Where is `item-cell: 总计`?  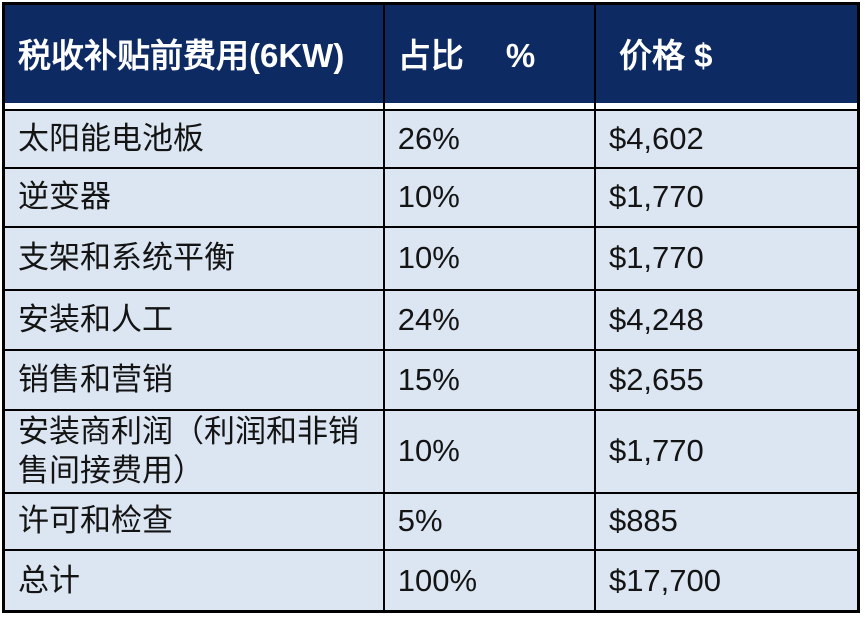
item-cell: 总计 is located at coordinates (193, 580).